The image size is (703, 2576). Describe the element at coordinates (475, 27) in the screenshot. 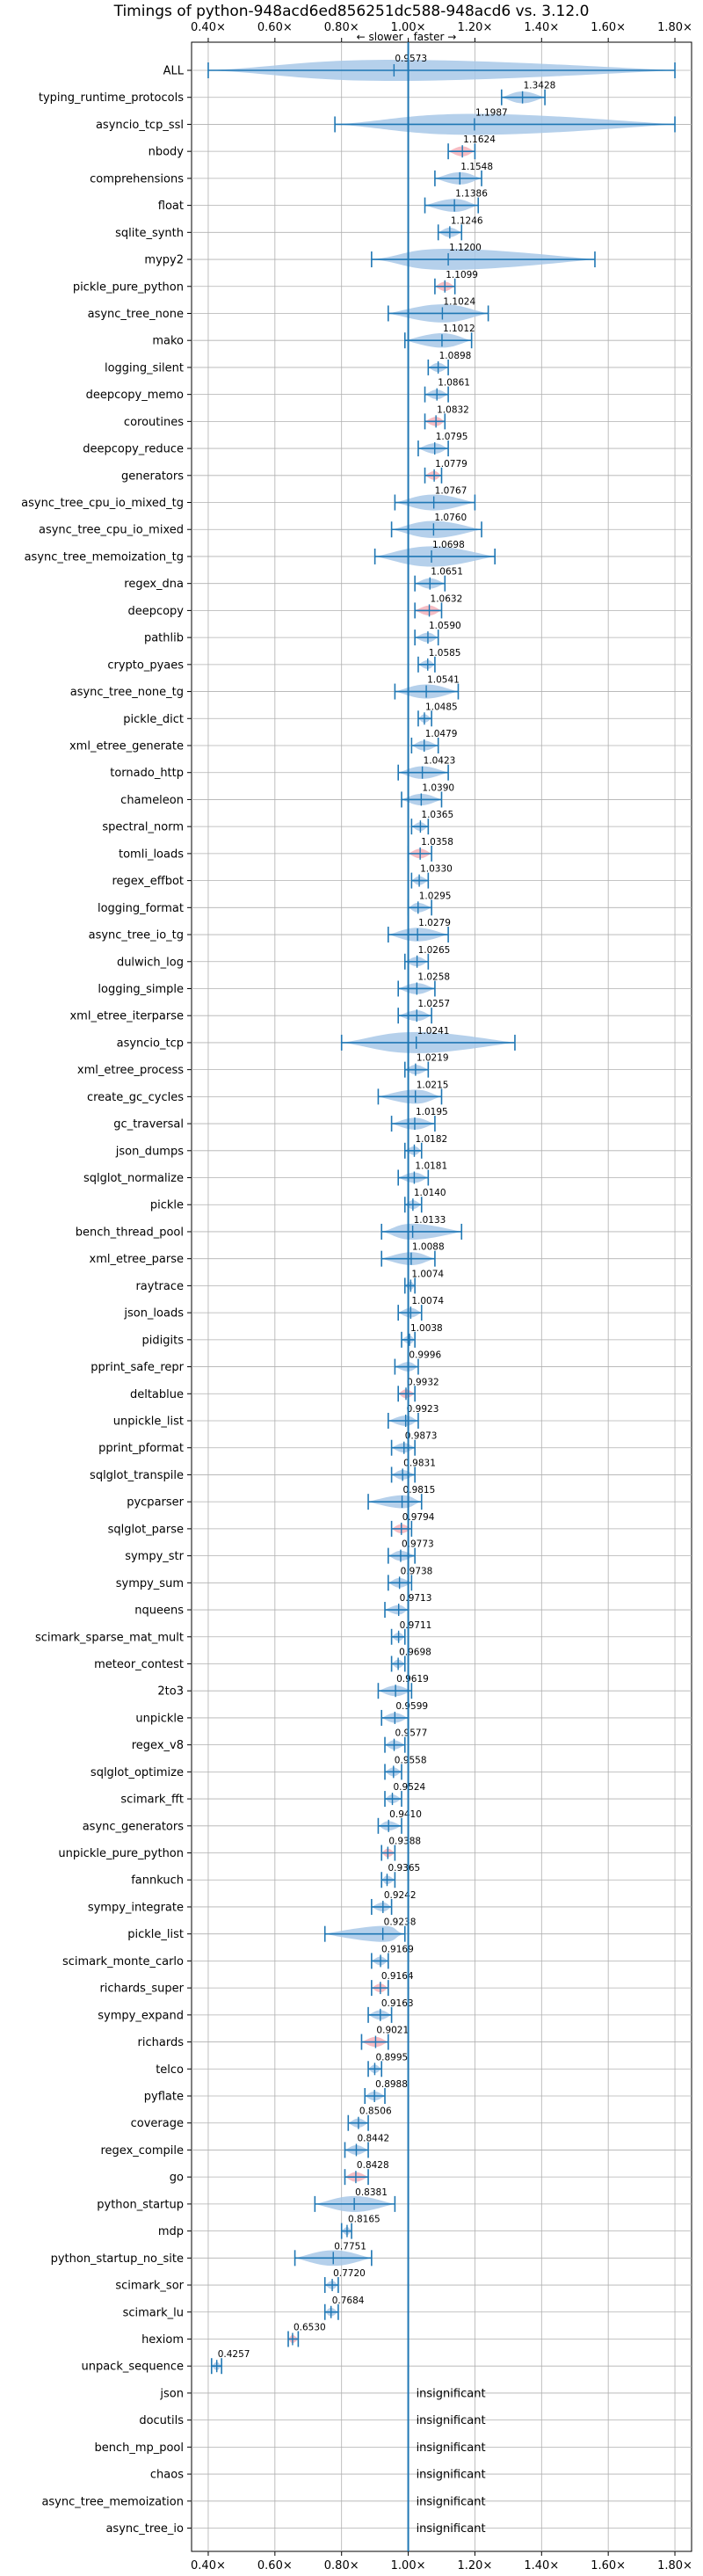

I see `x-tick-label-top: 1.20×` at that location.